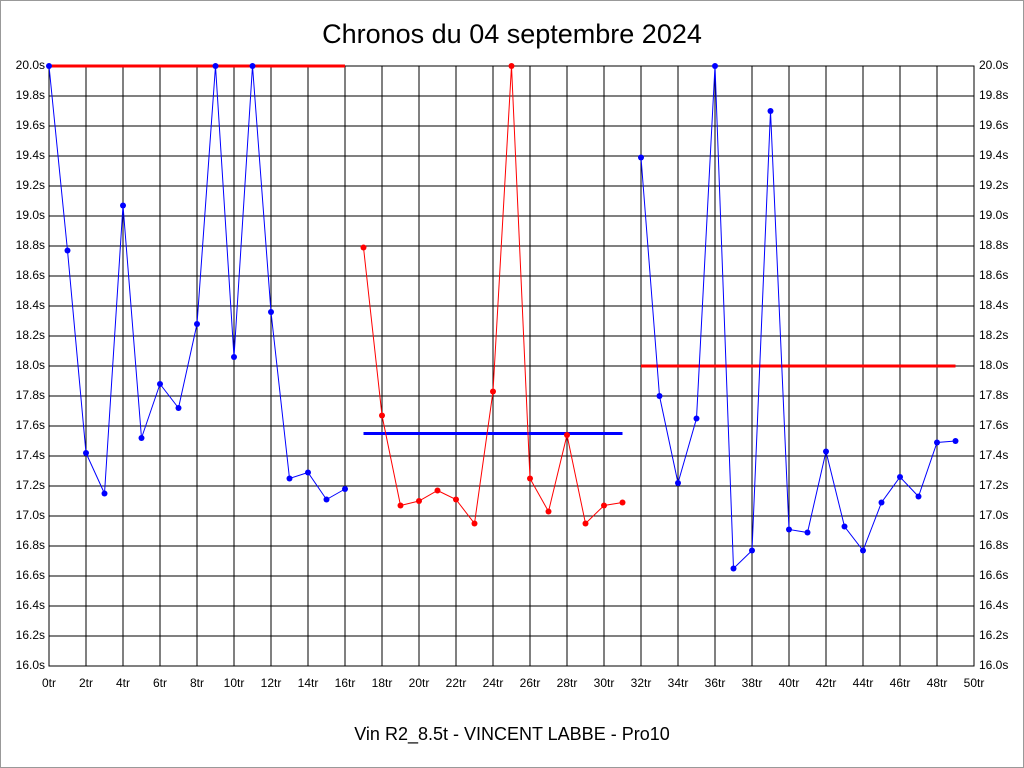 Image resolution: width=1024 pixels, height=768 pixels. I want to click on y-tick-label: 19.6s, so click(30, 125).